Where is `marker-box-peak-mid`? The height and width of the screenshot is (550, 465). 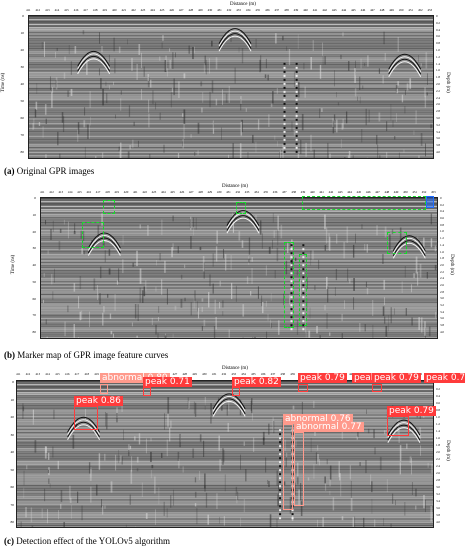
marker-box-peak-mid is located at coordinates (241, 208).